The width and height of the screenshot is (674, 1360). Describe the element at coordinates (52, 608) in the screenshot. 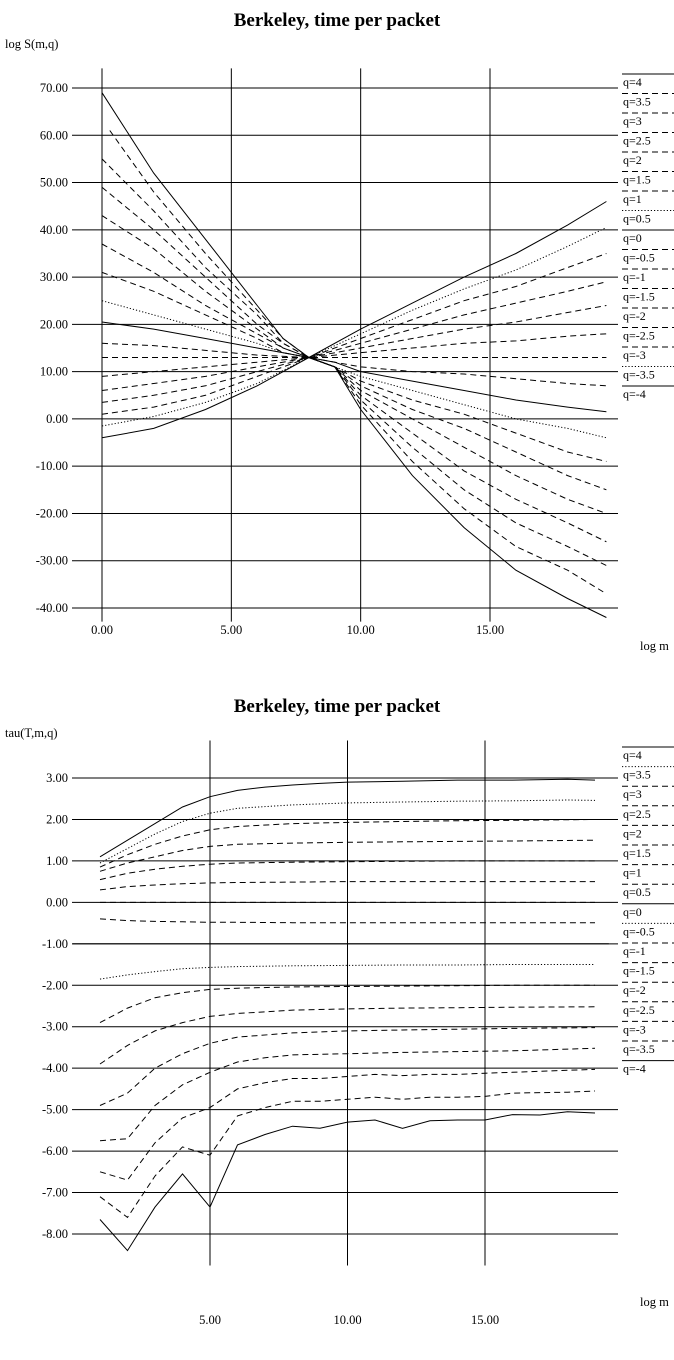

I see `y-tick-label: -40.00` at that location.